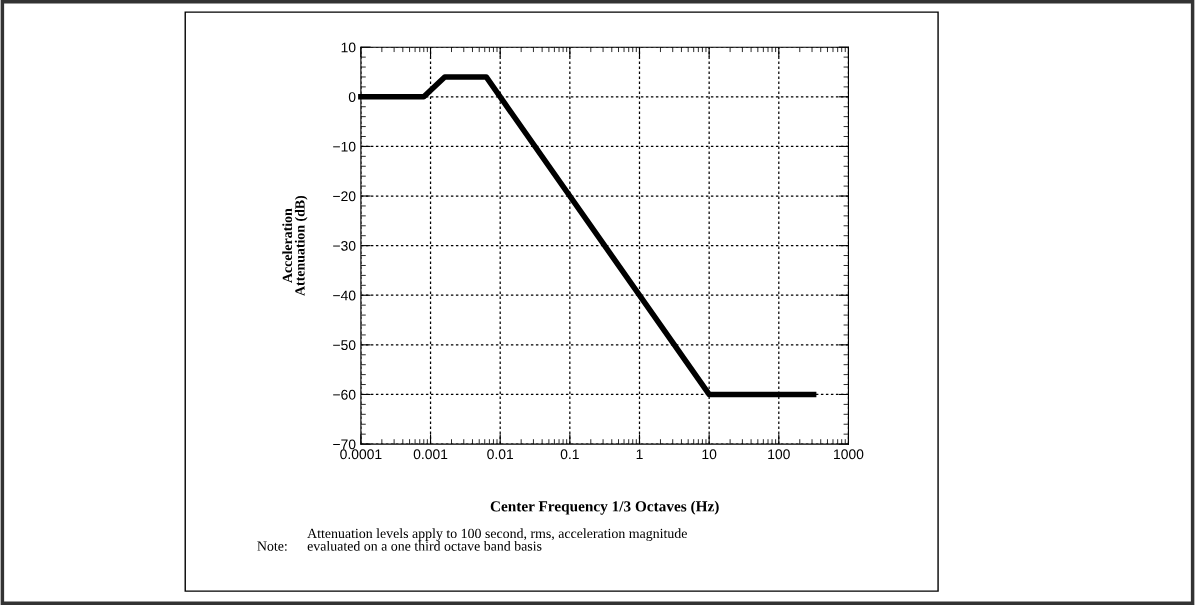 This screenshot has height=605, width=1195. Describe the element at coordinates (344, 394) in the screenshot. I see `y-tick-label: −60` at that location.